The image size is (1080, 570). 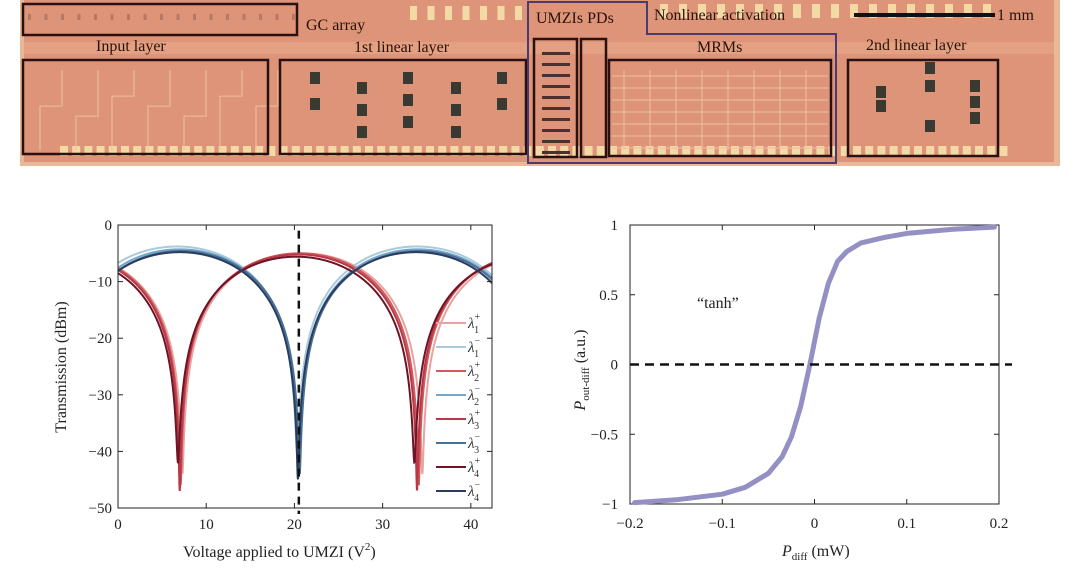 What do you see at coordinates (335, 25) in the screenshot?
I see `label-gc-array: GC array` at bounding box center [335, 25].